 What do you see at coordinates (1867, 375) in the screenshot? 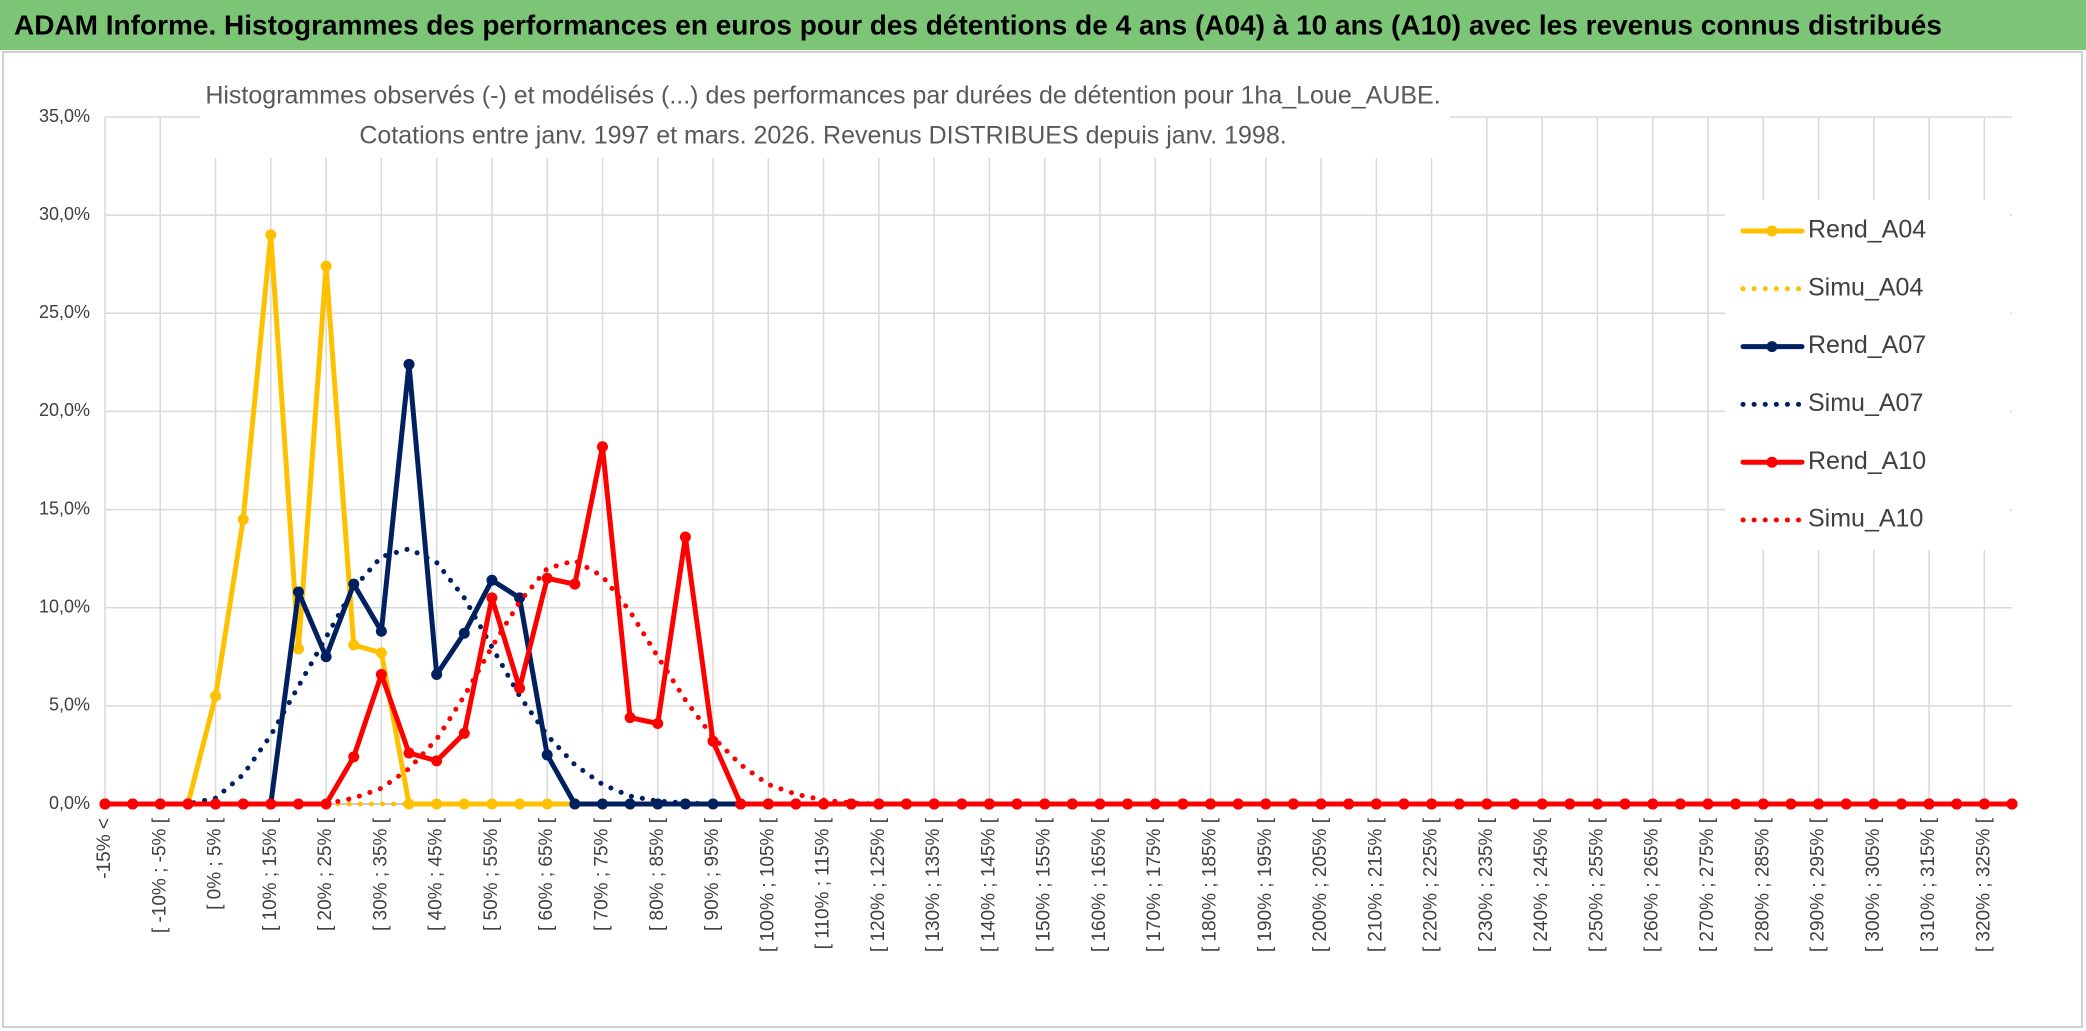
I see `legend-background` at bounding box center [1867, 375].